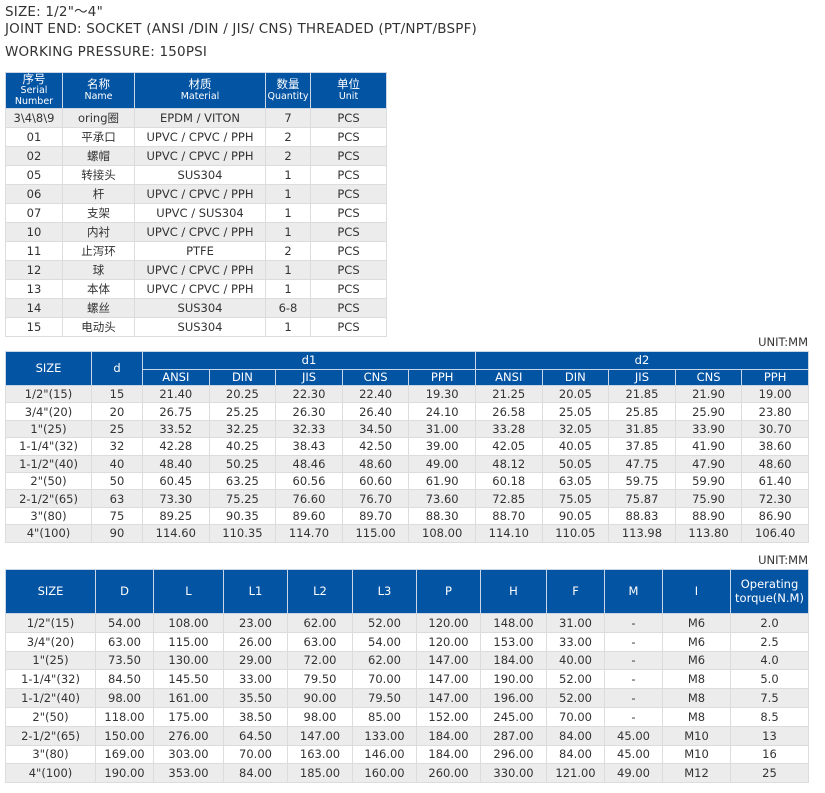 The width and height of the screenshot is (825, 793). What do you see at coordinates (320, 773) in the screenshot?
I see `table-cell: 185.00` at bounding box center [320, 773].